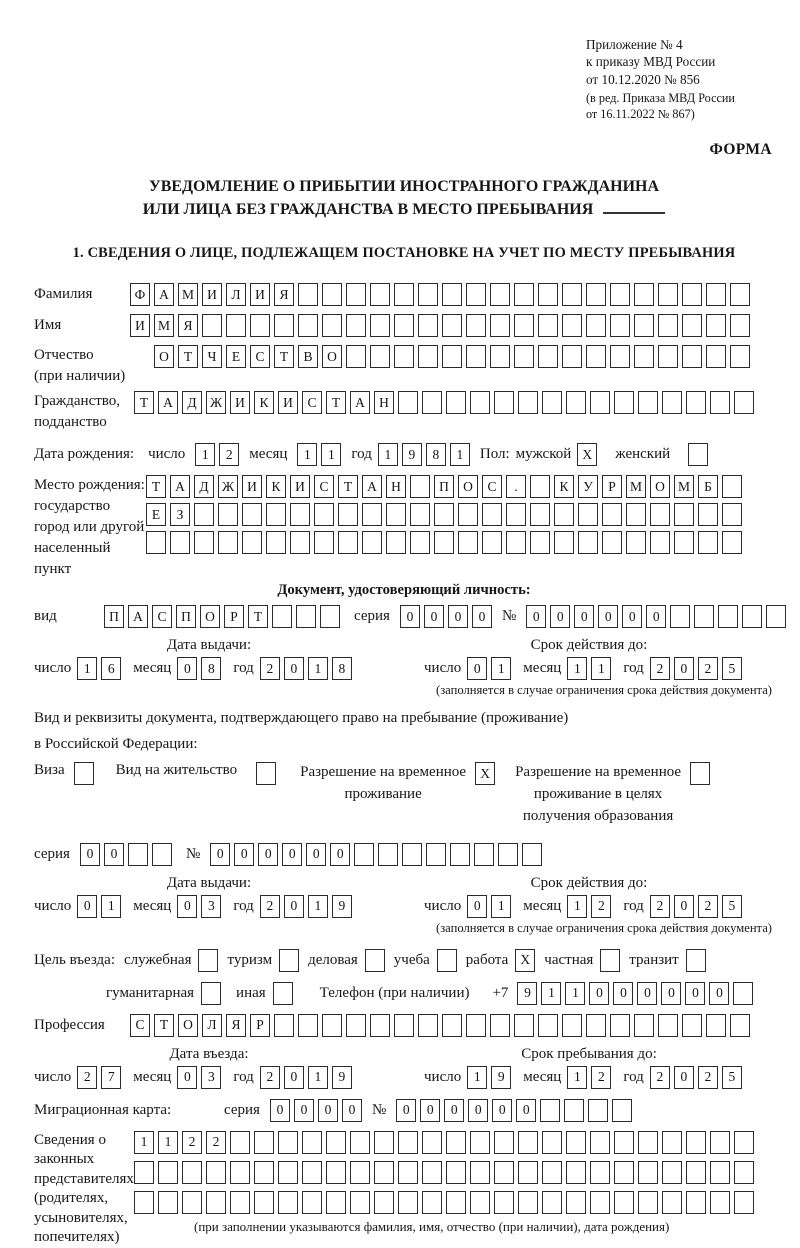 This screenshot has width=800, height=1248. What do you see at coordinates (188, 295) in the screenshot?
I see `char-cell: М` at bounding box center [188, 295].